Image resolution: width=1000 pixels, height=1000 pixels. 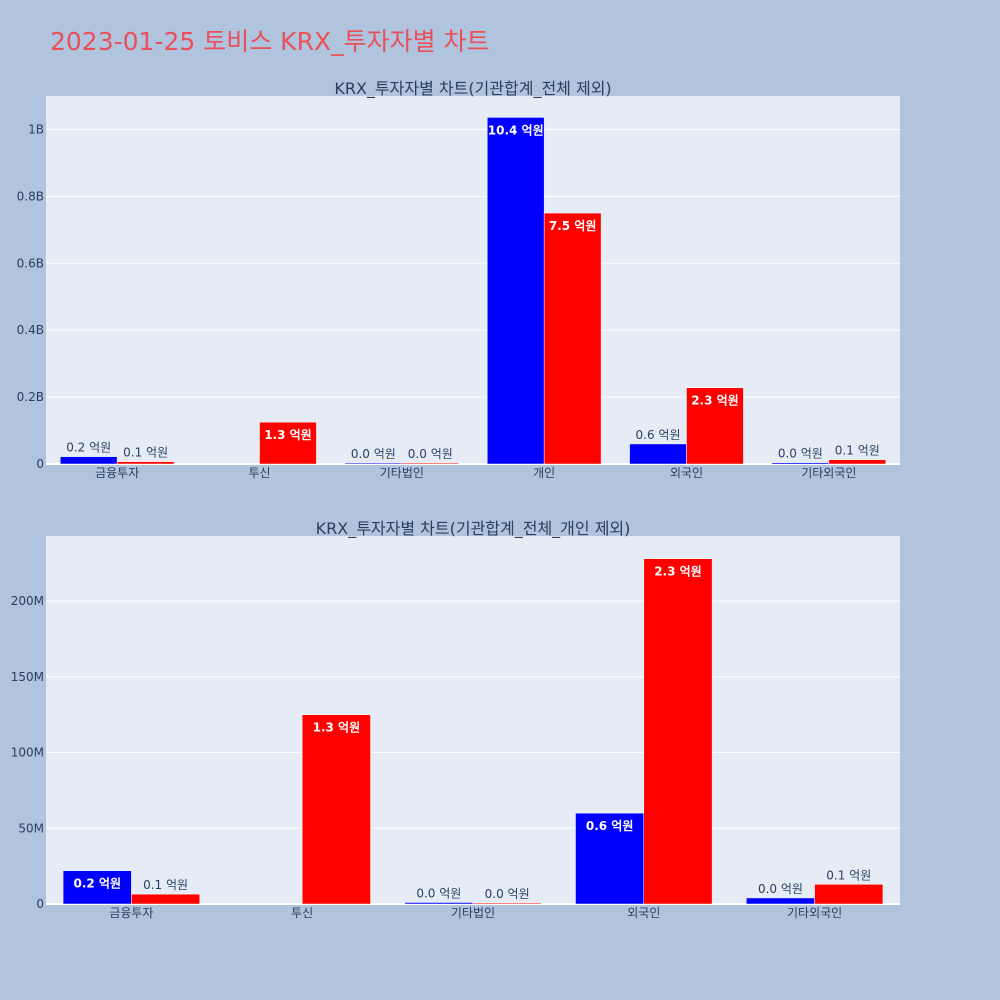 I want to click on y-tick-label: 200M, so click(x=27, y=601).